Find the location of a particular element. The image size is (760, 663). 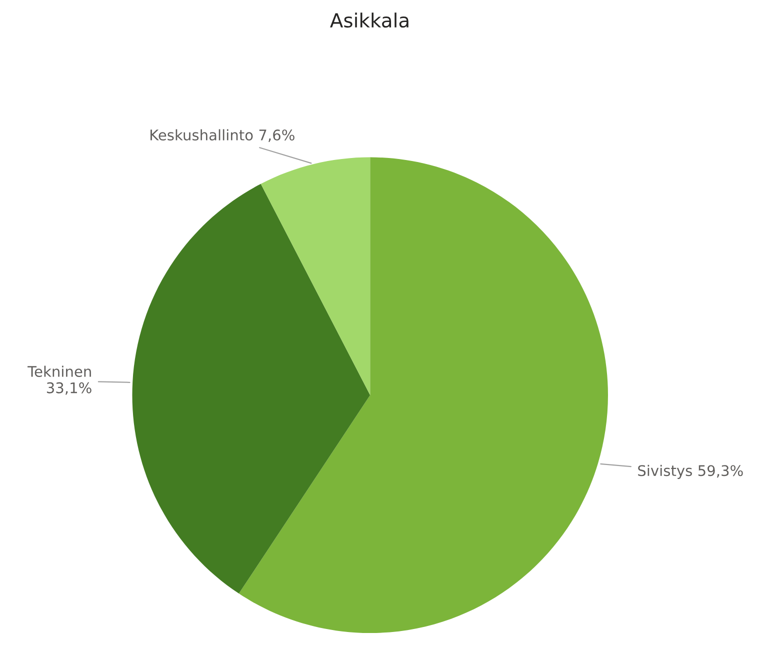

data-label: 33,1% is located at coordinates (69, 388).